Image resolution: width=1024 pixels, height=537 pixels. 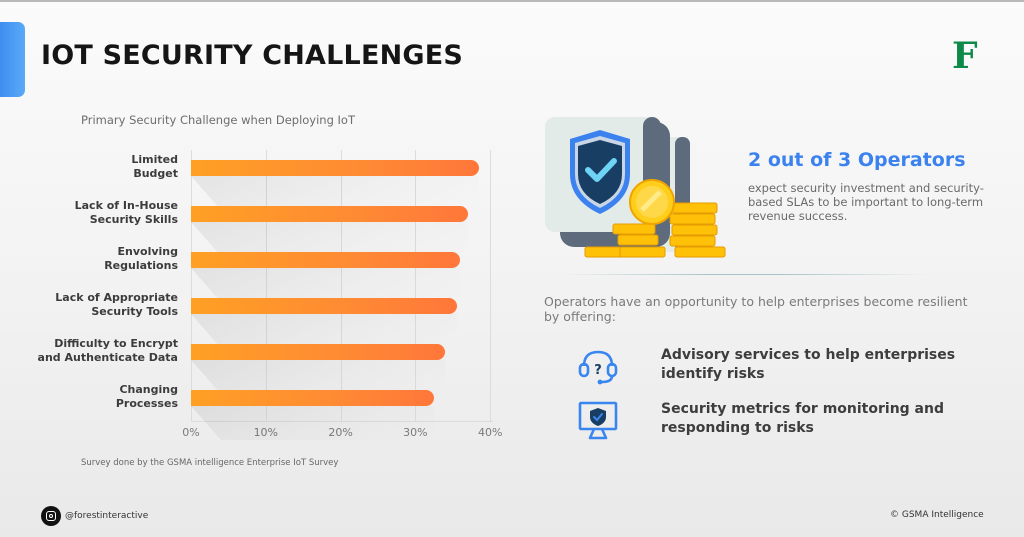 What do you see at coordinates (141, 258) in the screenshot?
I see `category-label: Envolving Regulations` at bounding box center [141, 258].